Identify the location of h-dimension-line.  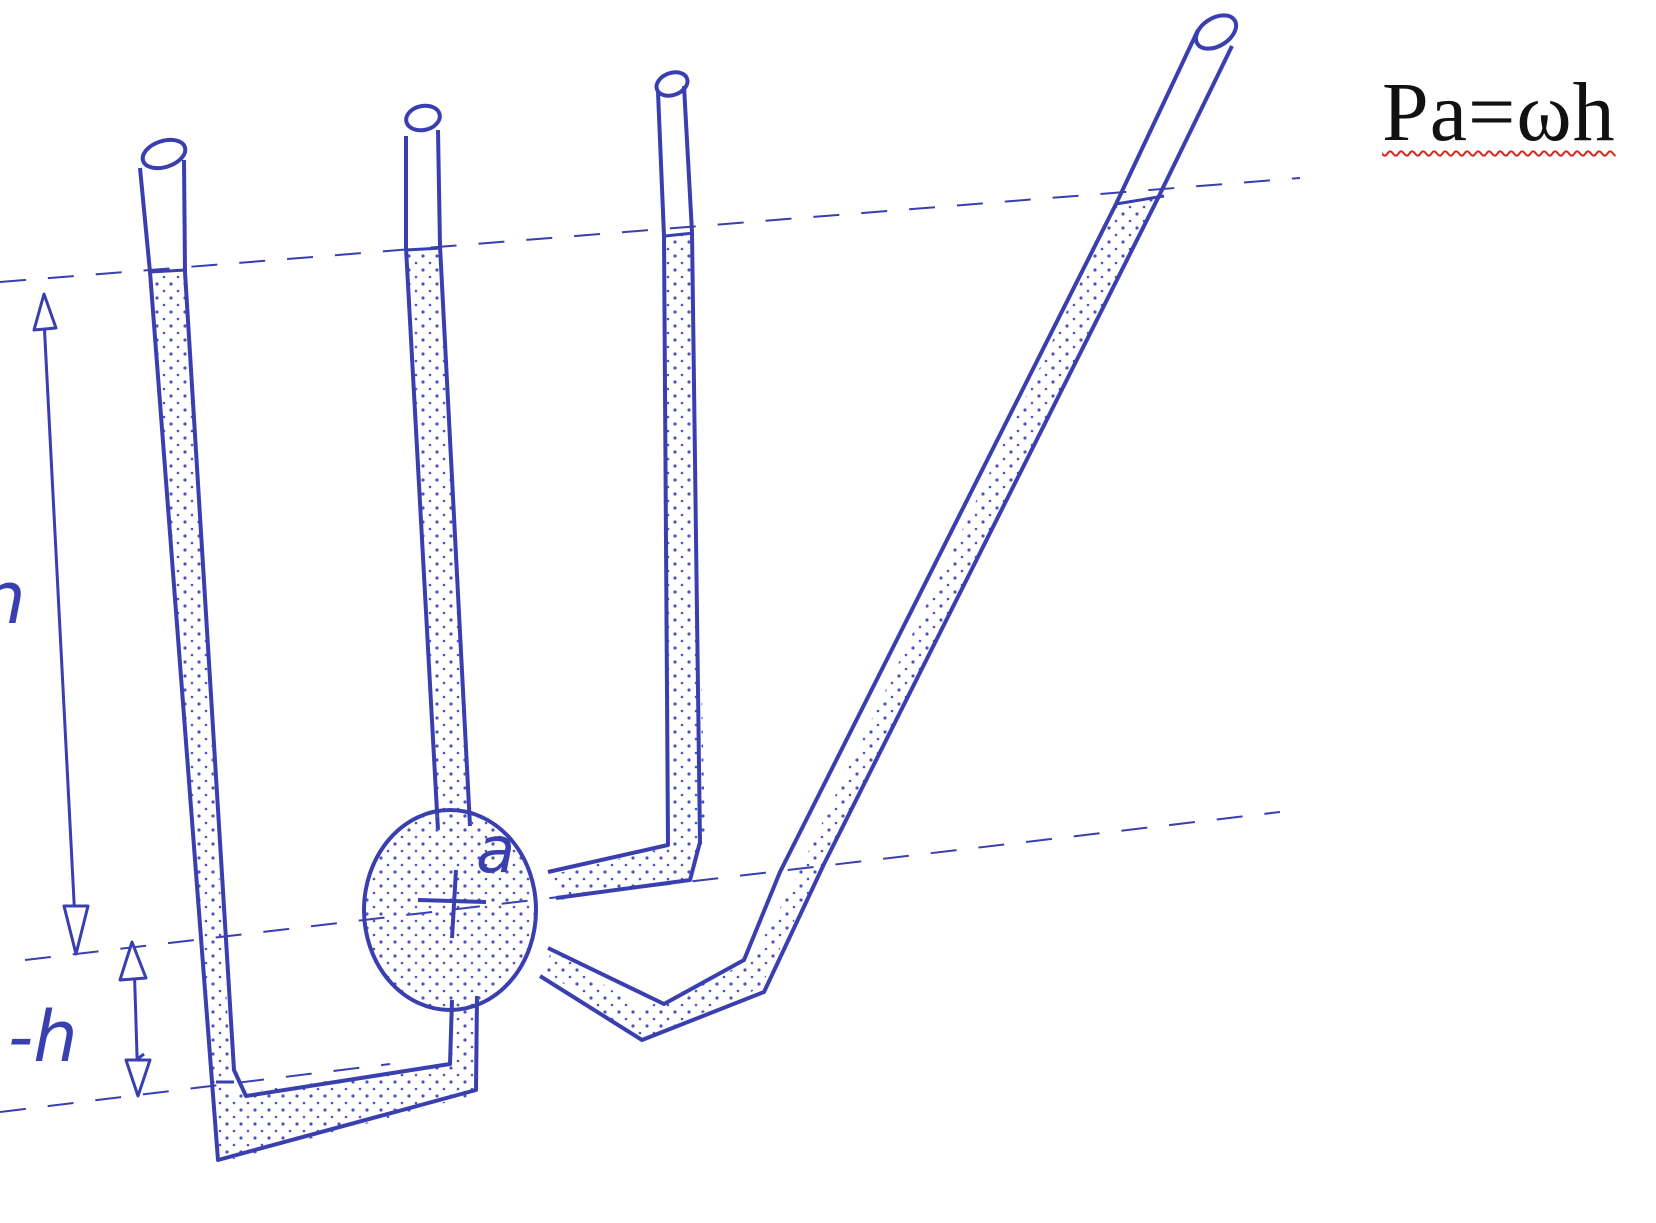
(60, 630).